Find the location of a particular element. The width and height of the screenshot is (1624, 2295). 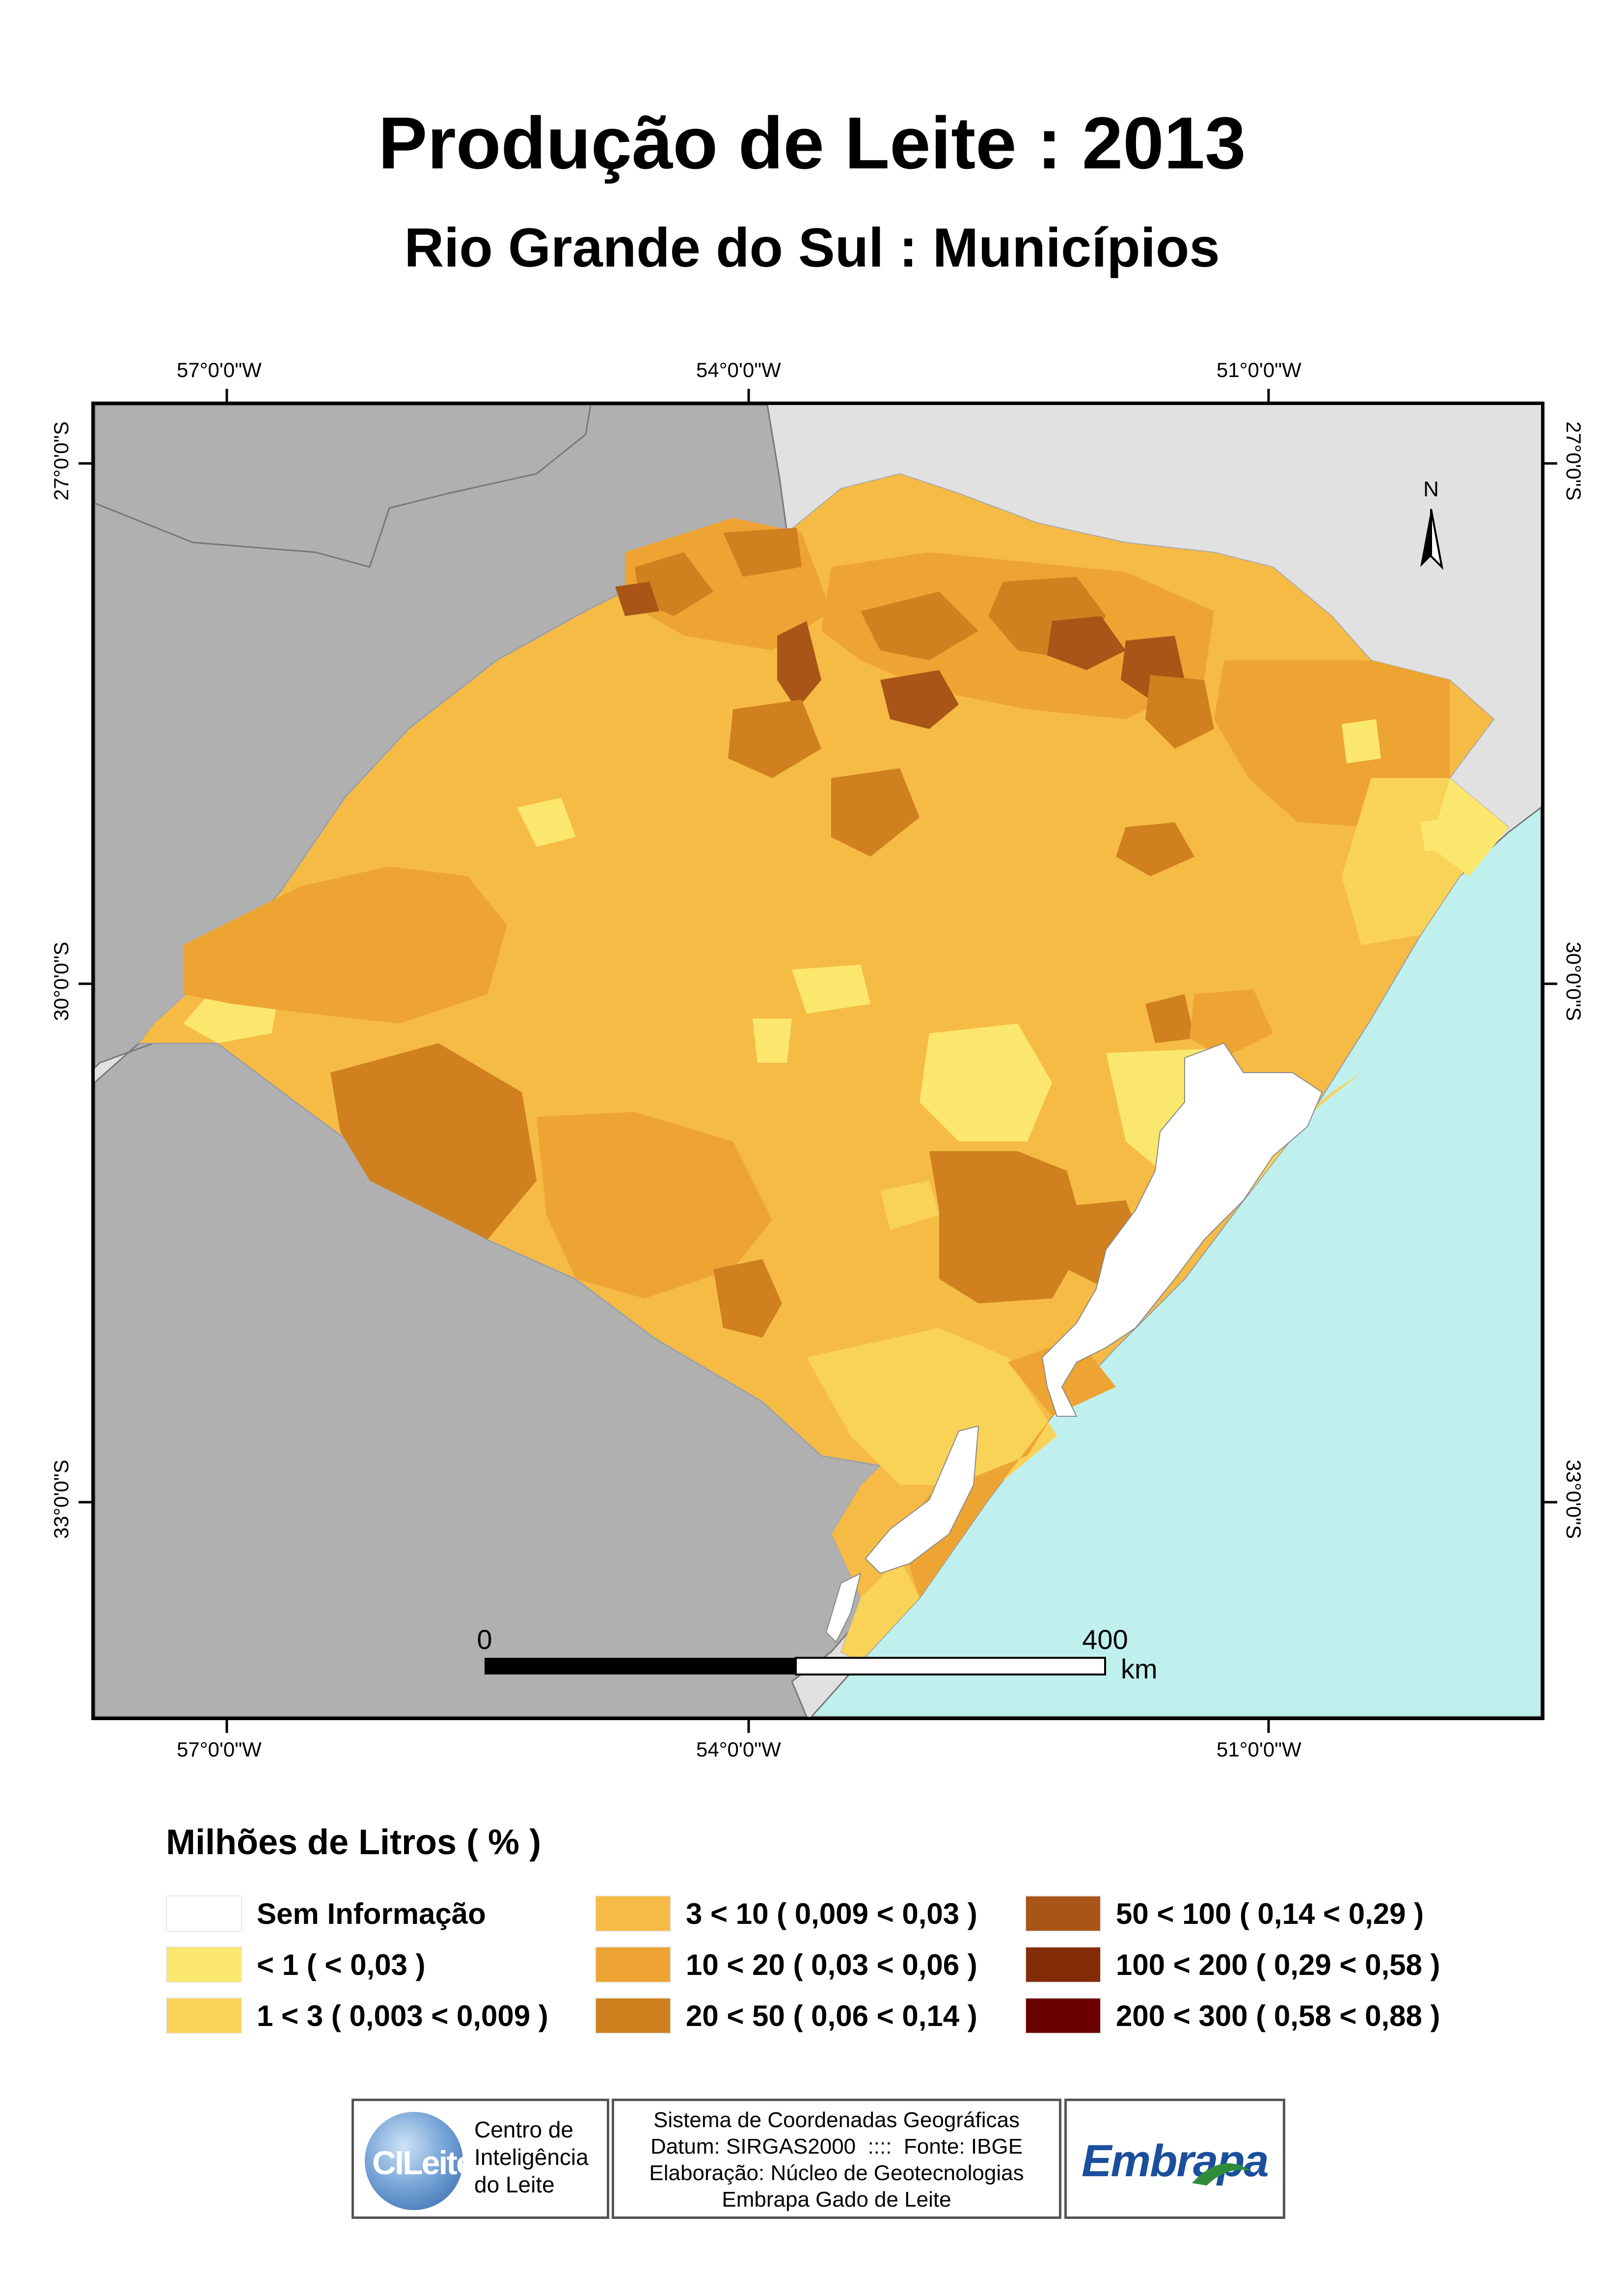

cileite-name: Centro de Inteligência do Leite is located at coordinates (531, 2157).